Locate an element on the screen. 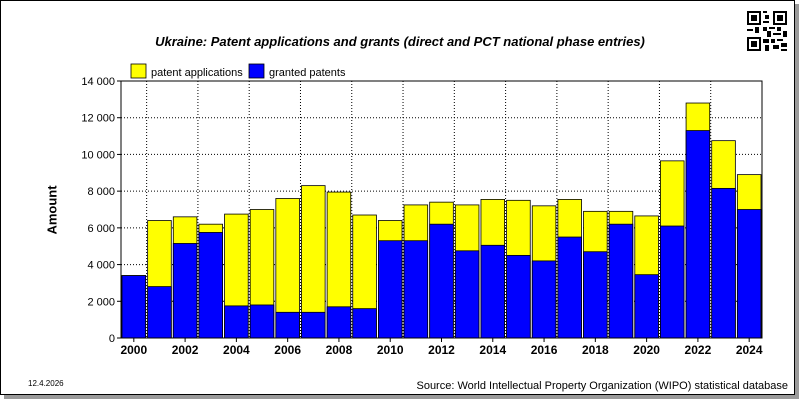 This screenshot has width=800, height=400. x-tick-label: 2012 is located at coordinates (441, 350).